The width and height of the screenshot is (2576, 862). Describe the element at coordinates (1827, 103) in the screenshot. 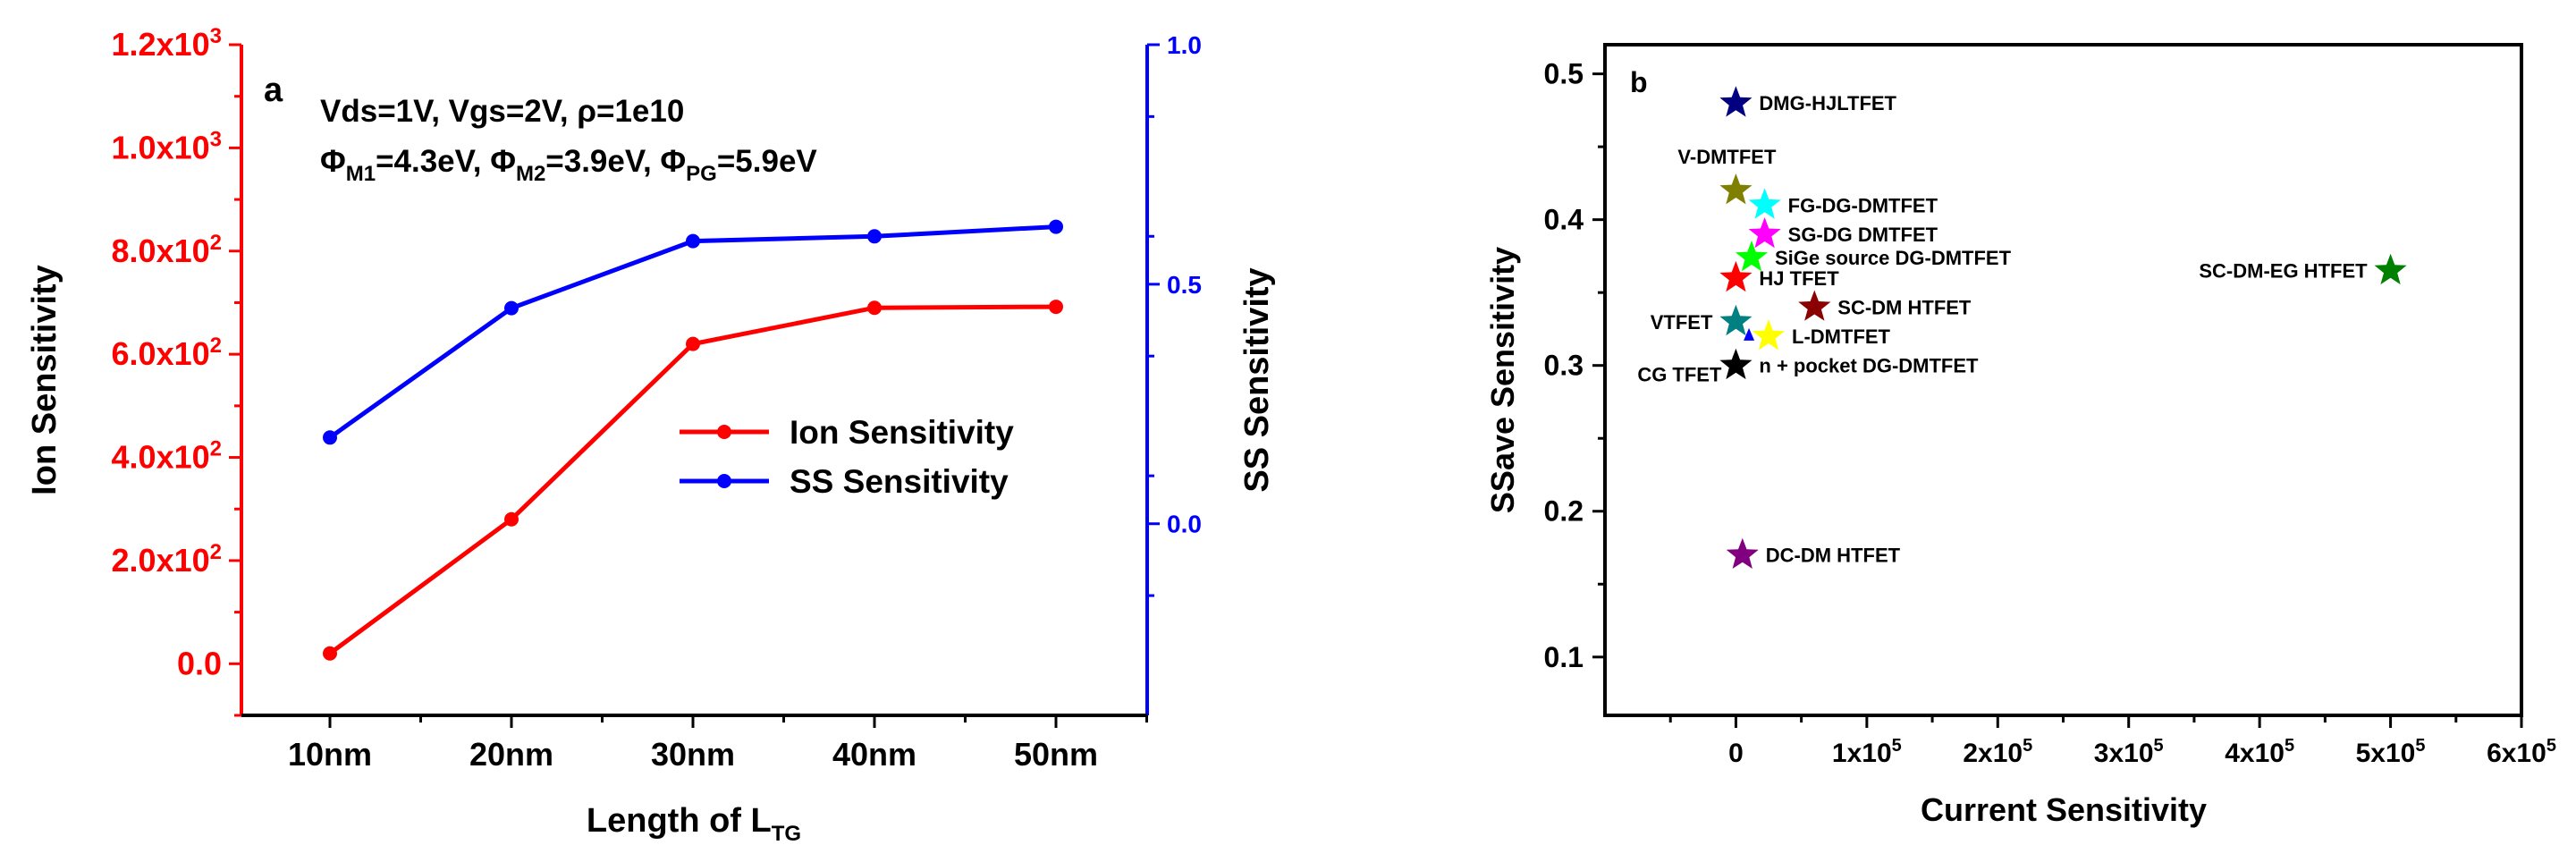

I see `scatter-point-label: DMG-HJLTFET` at that location.